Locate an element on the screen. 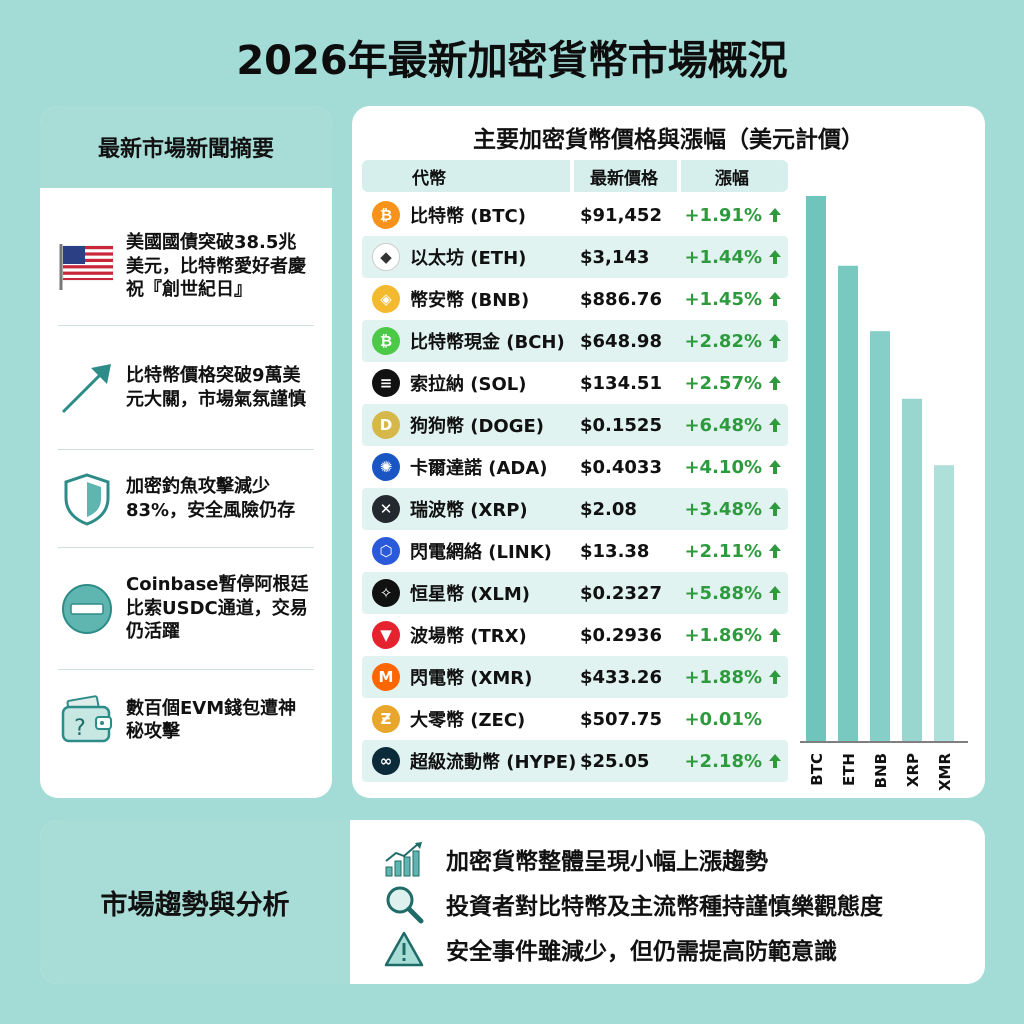 This screenshot has height=1024, width=1024. trend-text: 加密貨幣整體呈現小幅上漲趨勢 is located at coordinates (607, 861).